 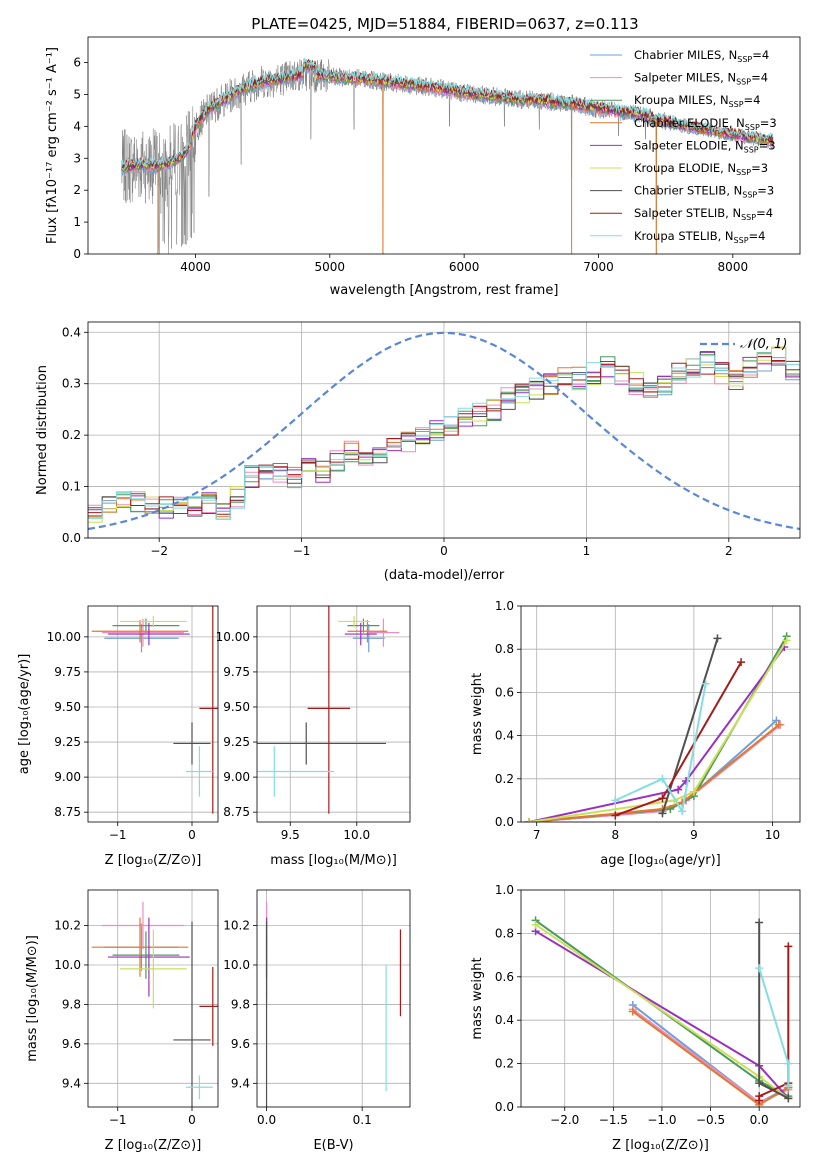 I want to click on x-tick-label: 10, so click(x=772, y=835).